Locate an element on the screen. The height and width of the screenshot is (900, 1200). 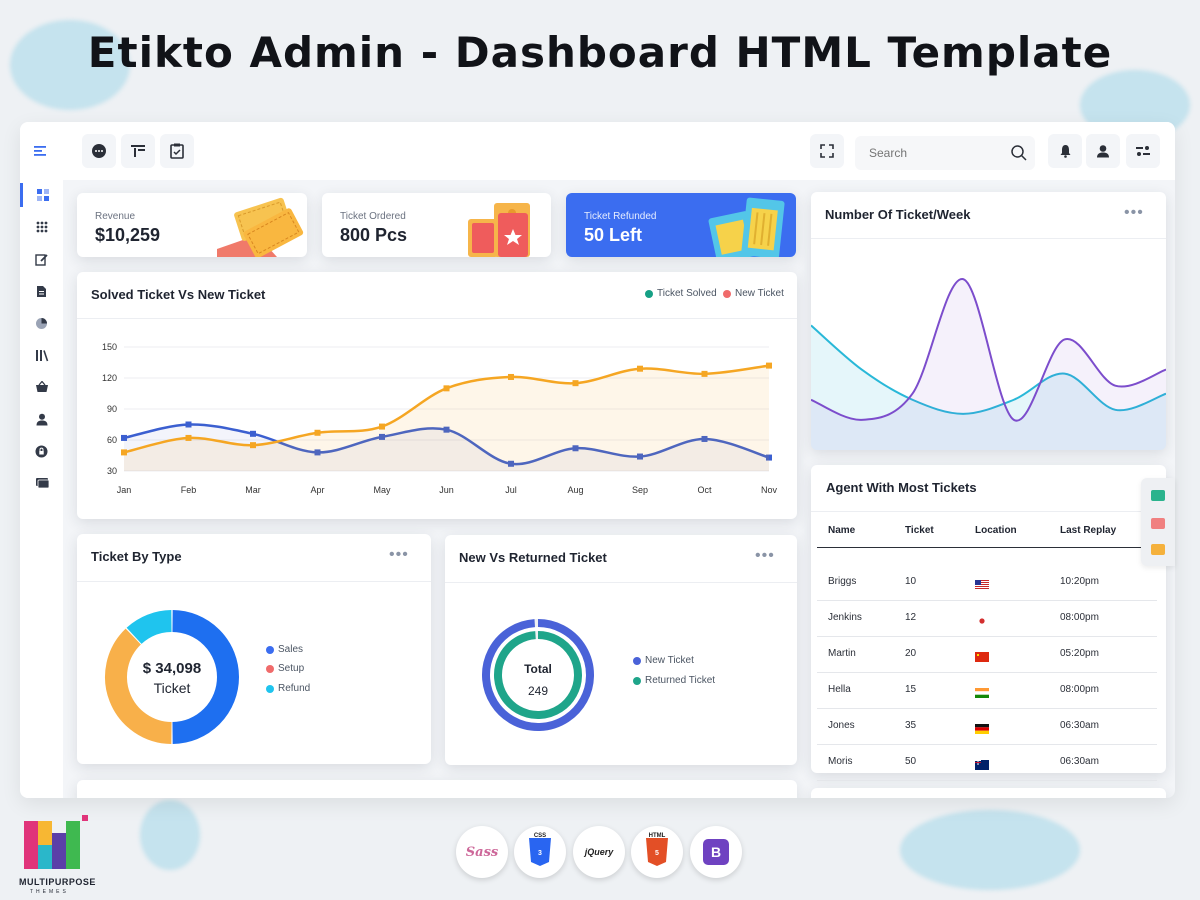
table-cell-name: Jenkins is located at coordinates (845, 617).